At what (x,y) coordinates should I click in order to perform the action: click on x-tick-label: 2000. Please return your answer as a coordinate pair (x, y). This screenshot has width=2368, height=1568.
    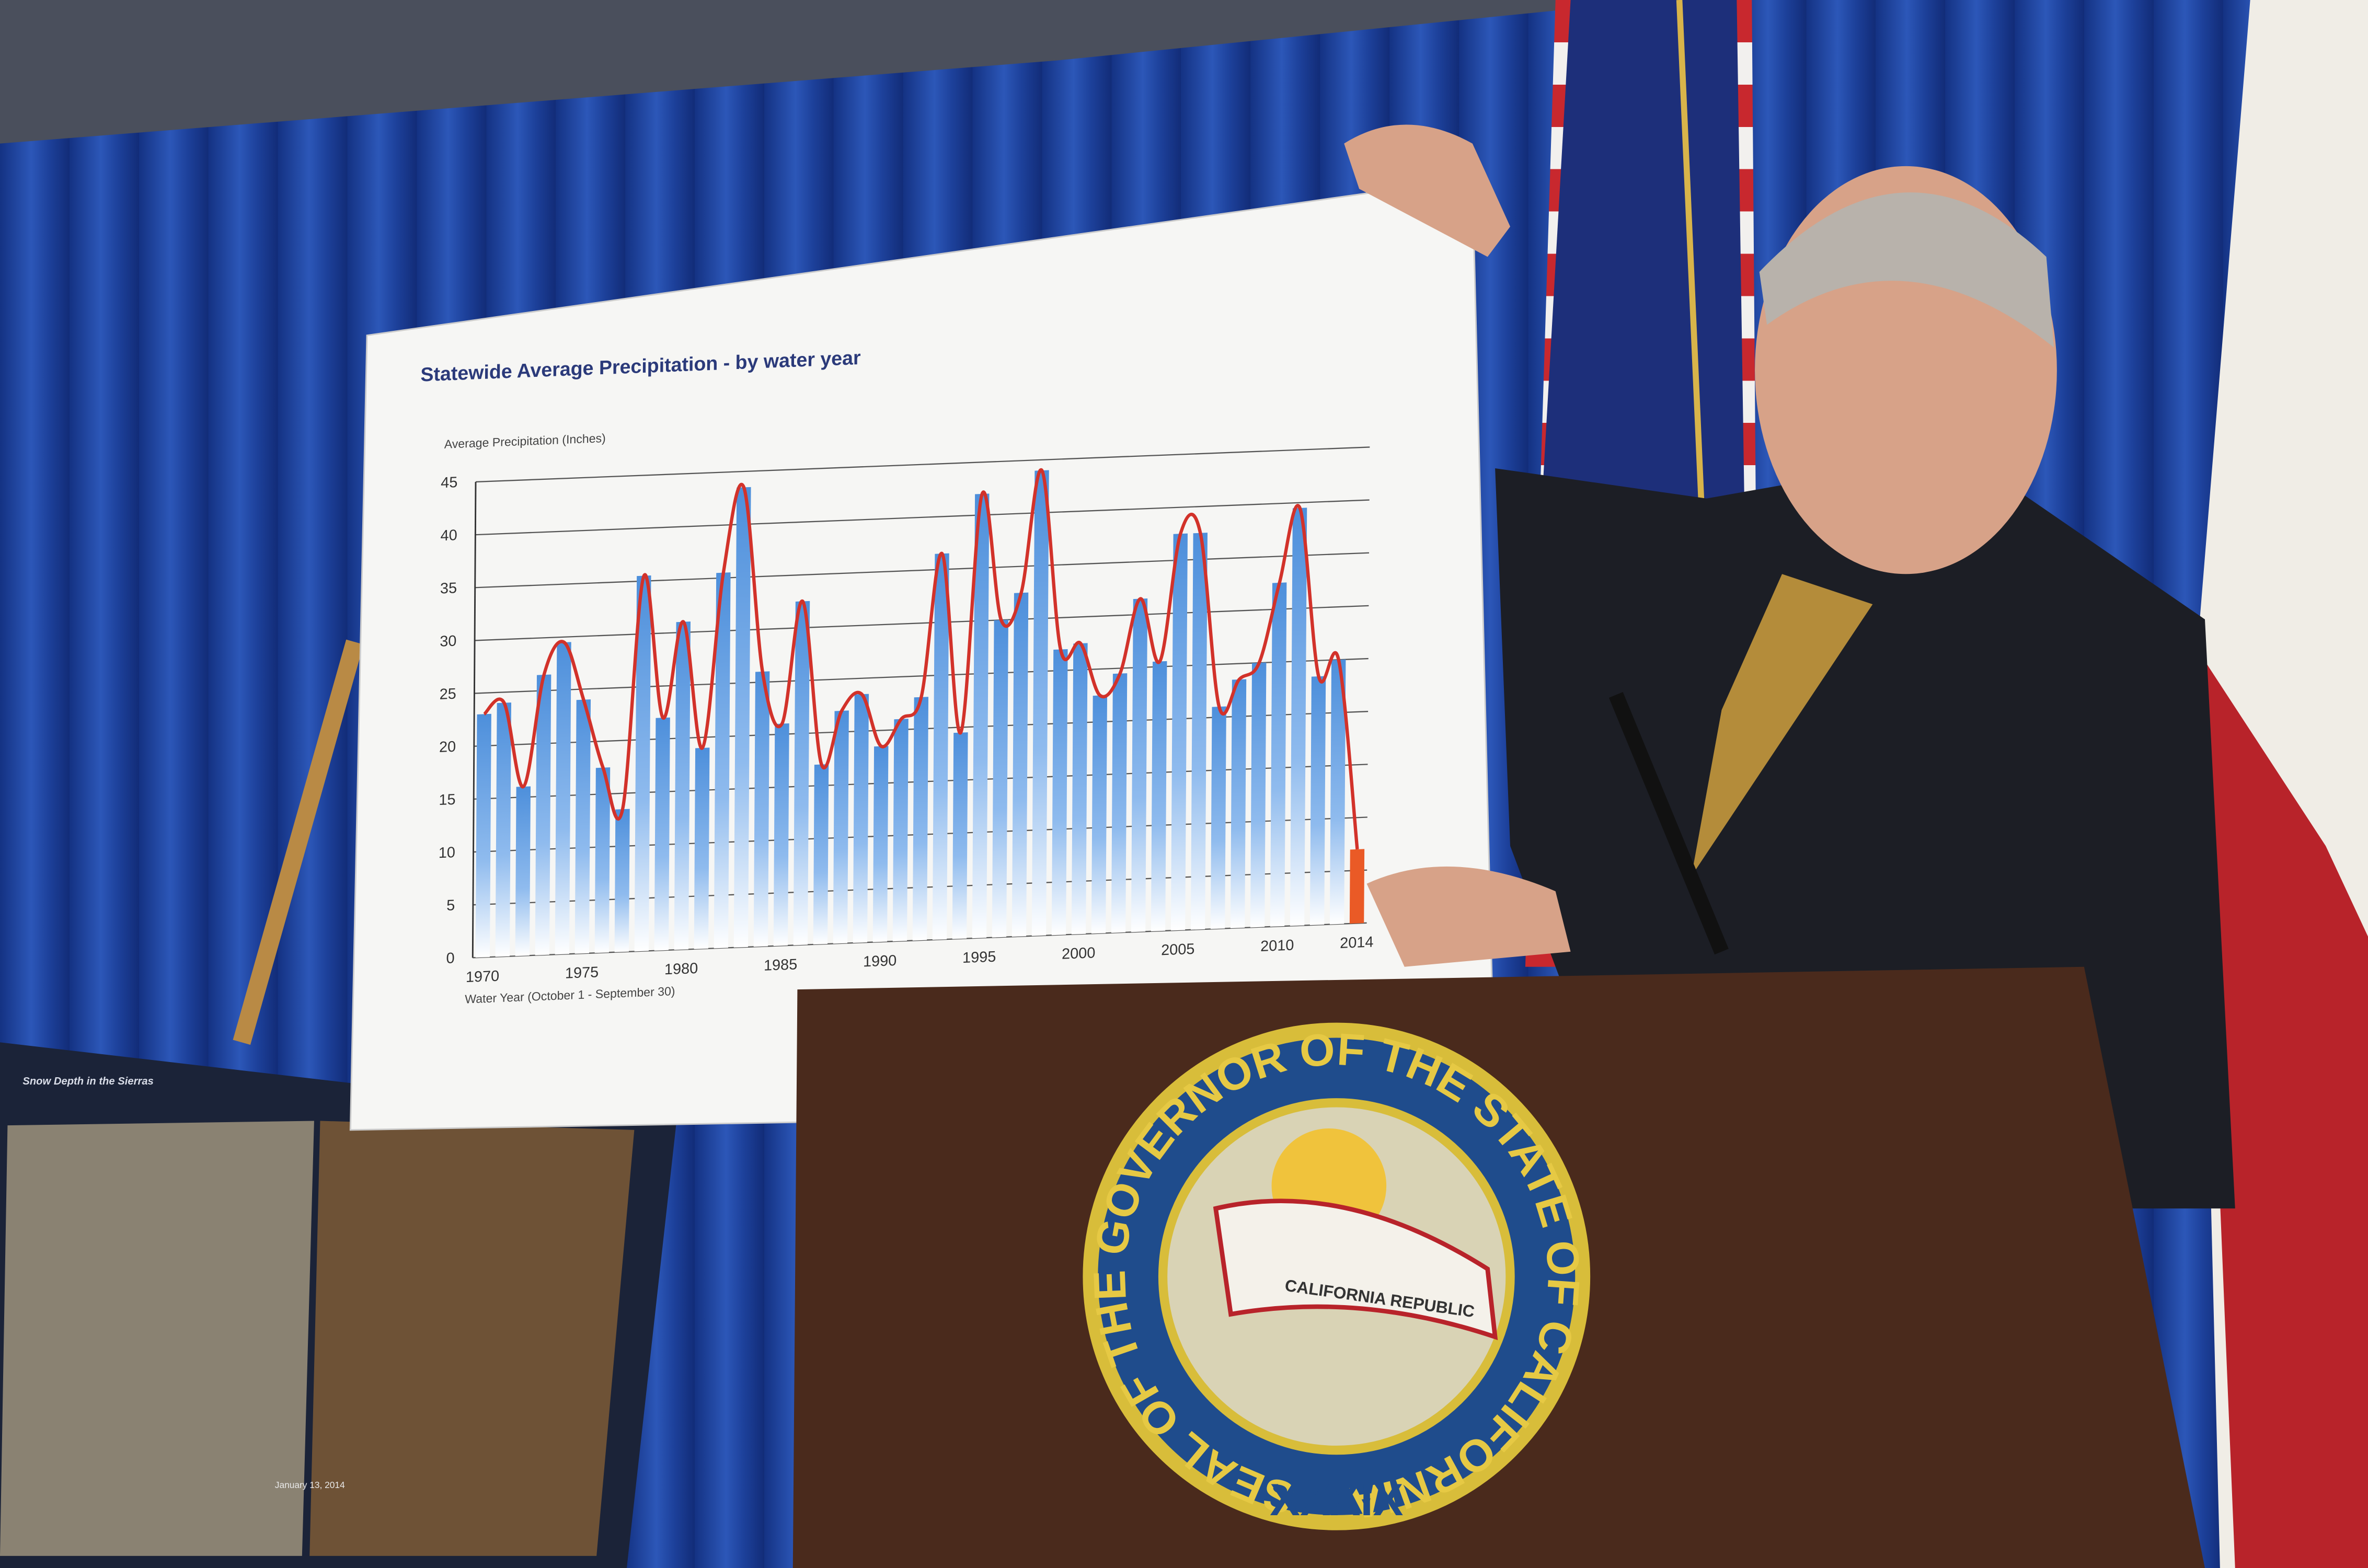
    Looking at the image, I should click on (1078, 953).